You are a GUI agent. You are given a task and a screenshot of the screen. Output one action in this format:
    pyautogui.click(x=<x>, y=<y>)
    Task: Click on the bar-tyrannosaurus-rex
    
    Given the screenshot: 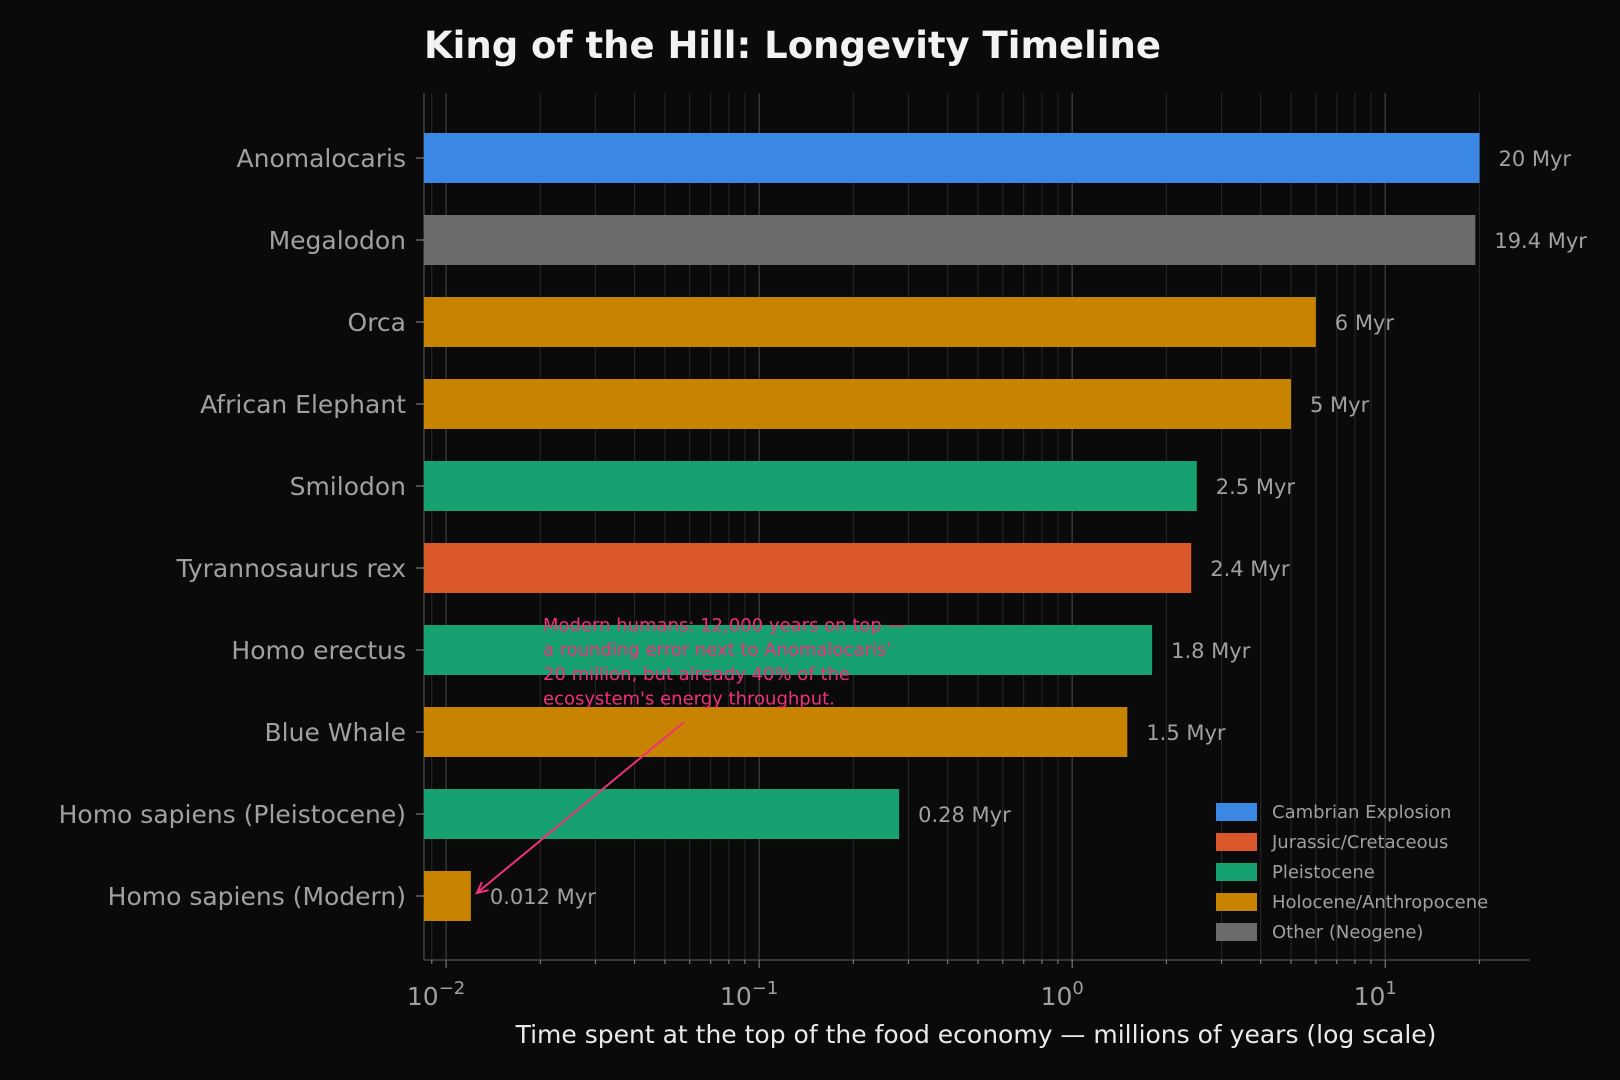 What is the action you would take?
    pyautogui.click(x=808, y=568)
    